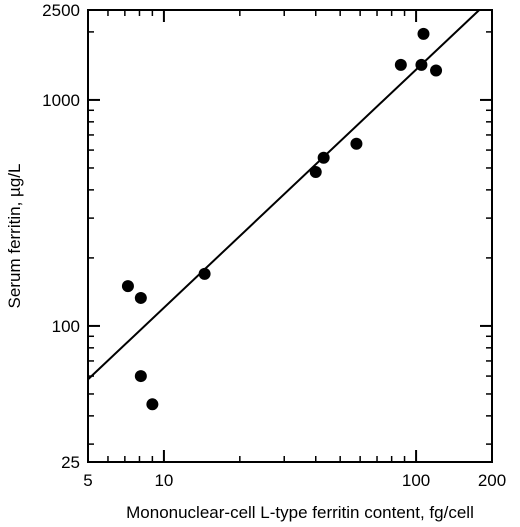 This screenshot has height=527, width=520. Describe the element at coordinates (61, 100) in the screenshot. I see `y-tick-label: 1000` at that location.